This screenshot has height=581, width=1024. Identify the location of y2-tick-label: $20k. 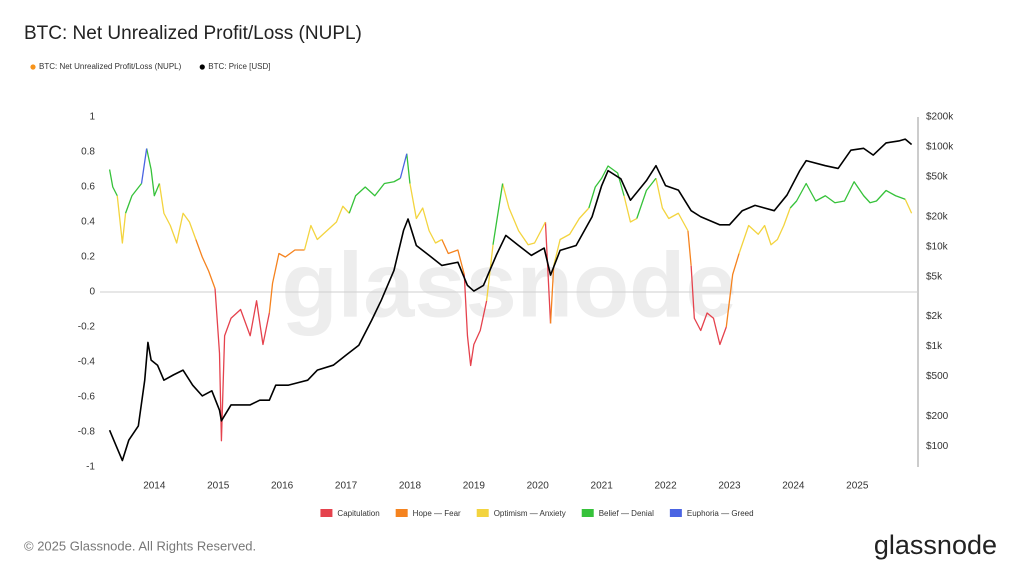
(937, 216).